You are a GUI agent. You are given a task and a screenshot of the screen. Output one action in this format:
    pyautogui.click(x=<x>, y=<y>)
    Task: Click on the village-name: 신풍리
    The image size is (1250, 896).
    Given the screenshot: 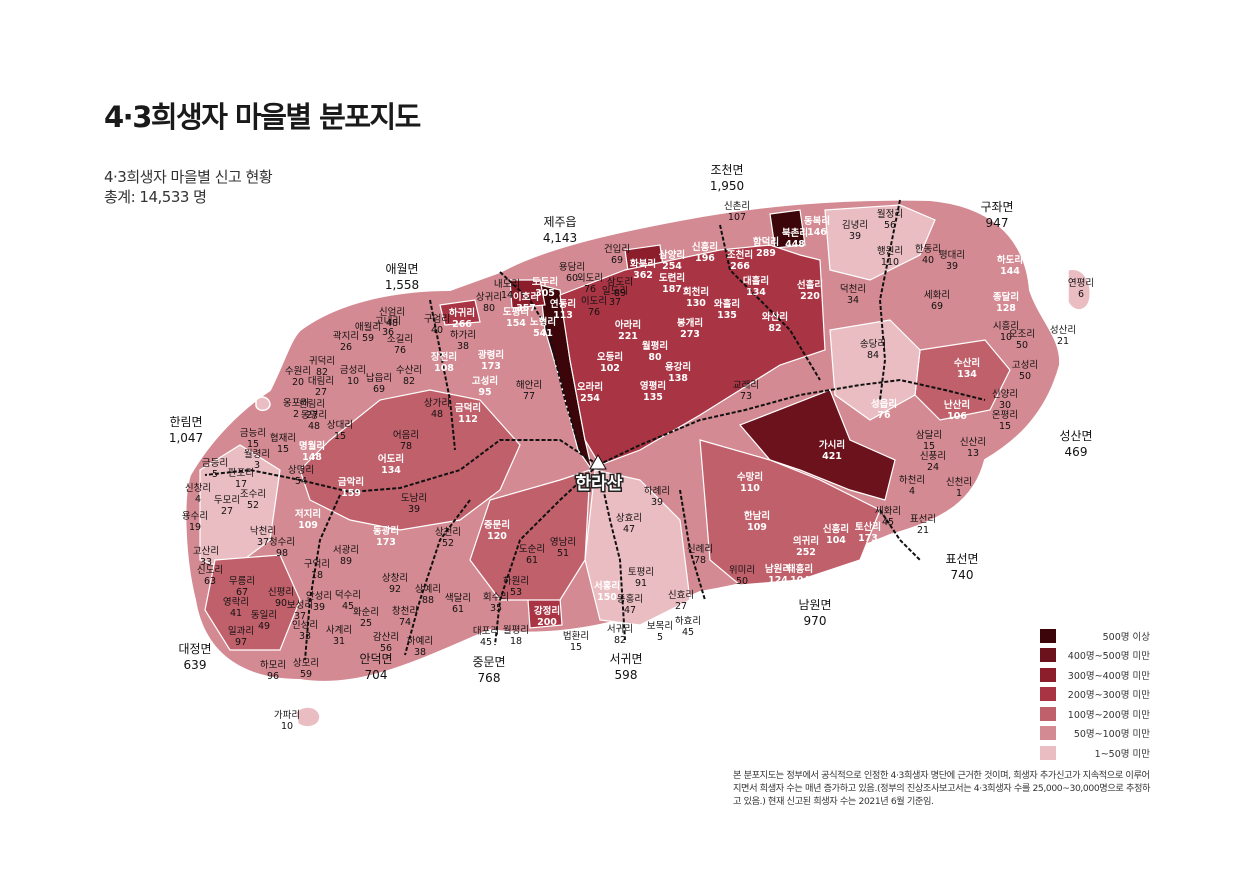 What is the action you would take?
    pyautogui.click(x=933, y=456)
    